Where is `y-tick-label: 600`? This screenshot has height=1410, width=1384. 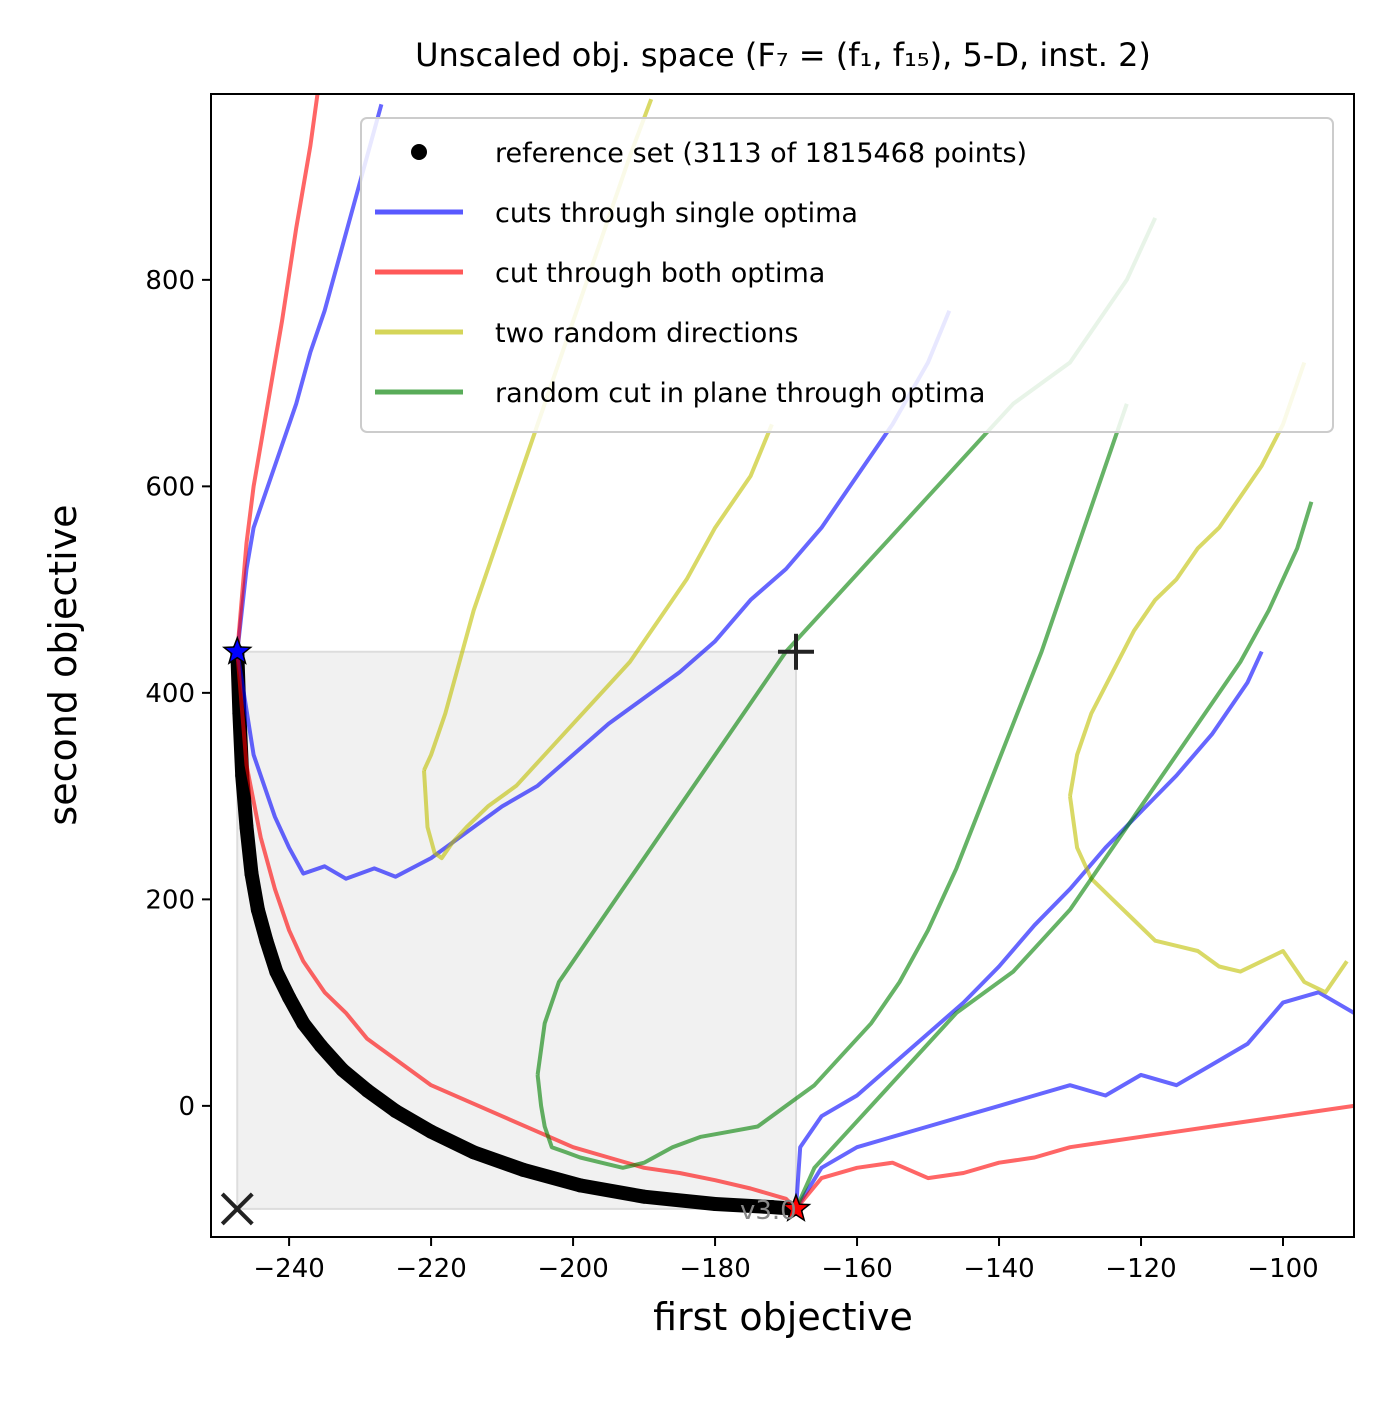
y-tick-label: 600 is located at coordinates (170, 487).